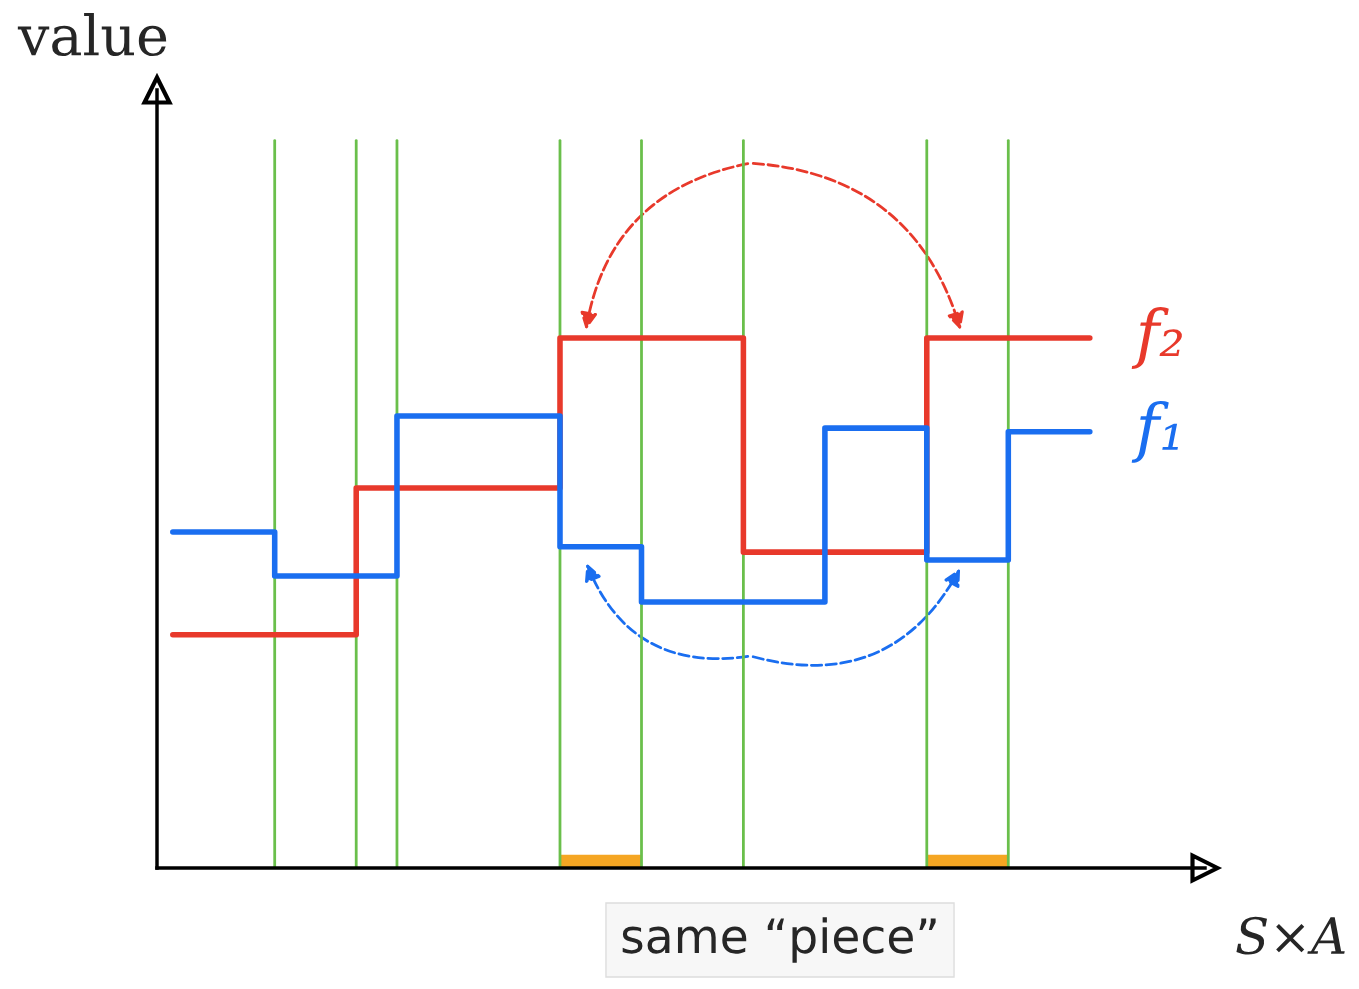  What do you see at coordinates (779, 940) in the screenshot?
I see `text: same “piece”` at bounding box center [779, 940].